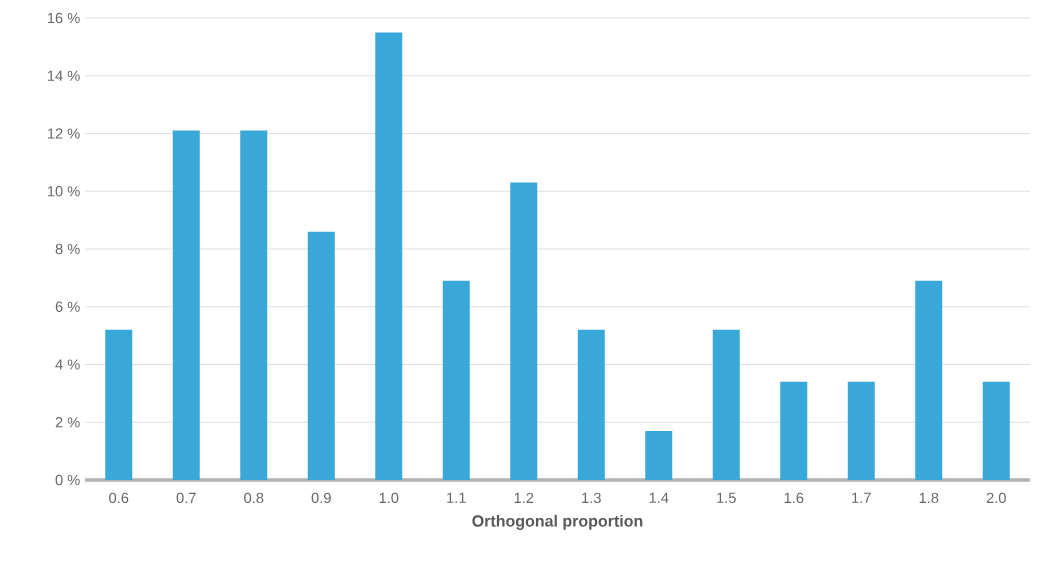 The image size is (1045, 564). What do you see at coordinates (63, 133) in the screenshot?
I see `y-tick-label: 12 %` at bounding box center [63, 133].